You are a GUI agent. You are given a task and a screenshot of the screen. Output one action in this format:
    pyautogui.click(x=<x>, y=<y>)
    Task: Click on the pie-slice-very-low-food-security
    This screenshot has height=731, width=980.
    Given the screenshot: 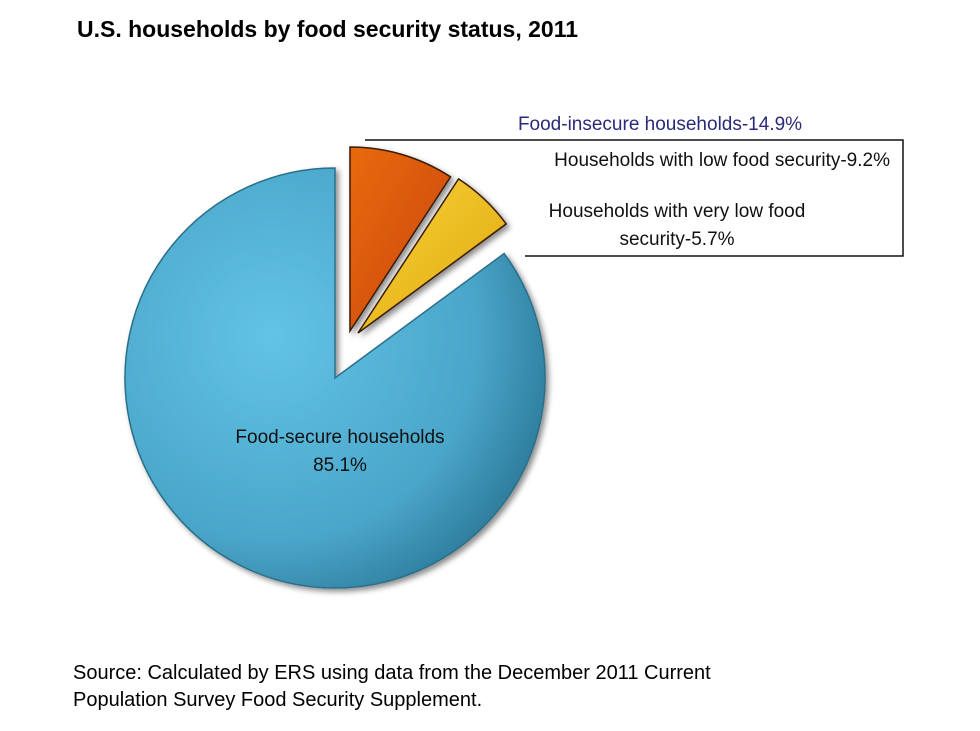 What is the action you would take?
    pyautogui.click(x=432, y=255)
    